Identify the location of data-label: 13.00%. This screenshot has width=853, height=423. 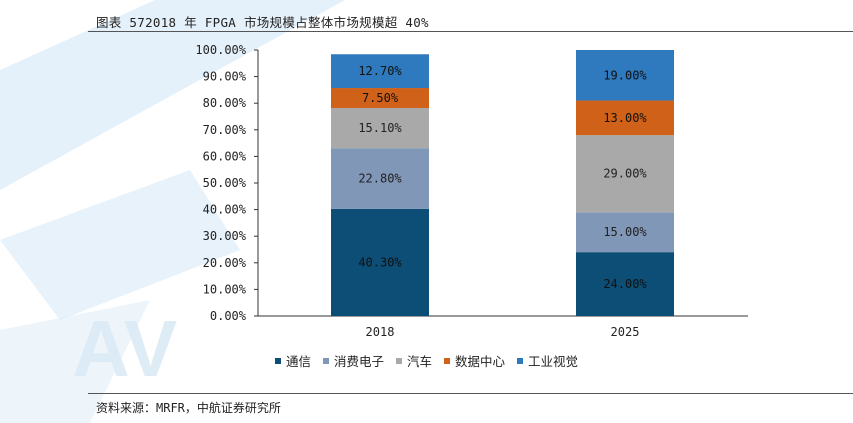
(625, 118).